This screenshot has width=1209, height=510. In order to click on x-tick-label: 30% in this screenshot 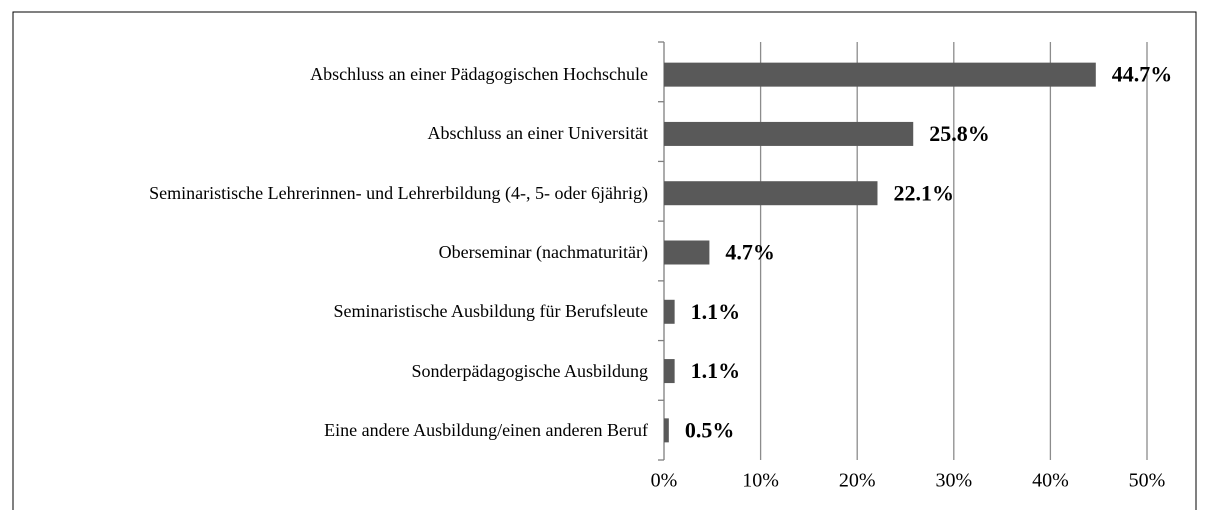, I will do `click(953, 481)`.